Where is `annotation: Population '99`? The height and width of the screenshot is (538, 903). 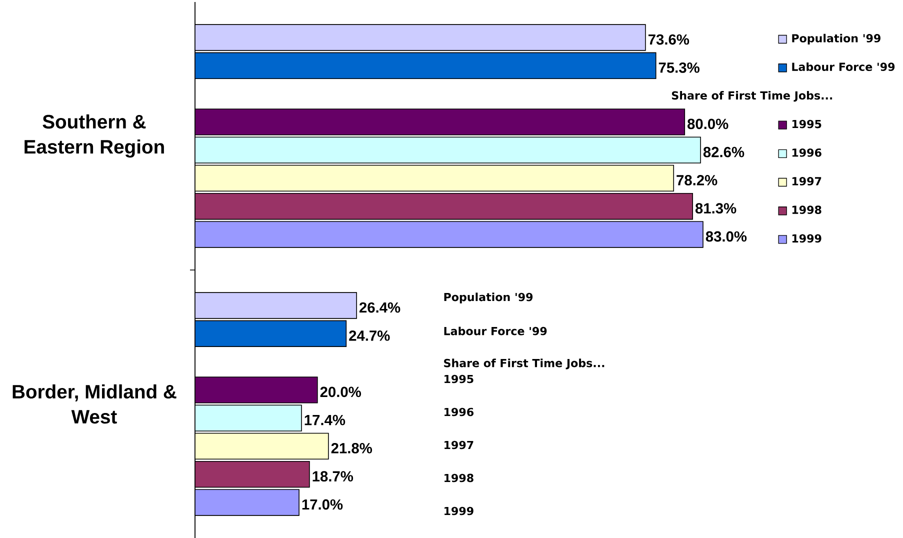 annotation: Population '99 is located at coordinates (488, 298).